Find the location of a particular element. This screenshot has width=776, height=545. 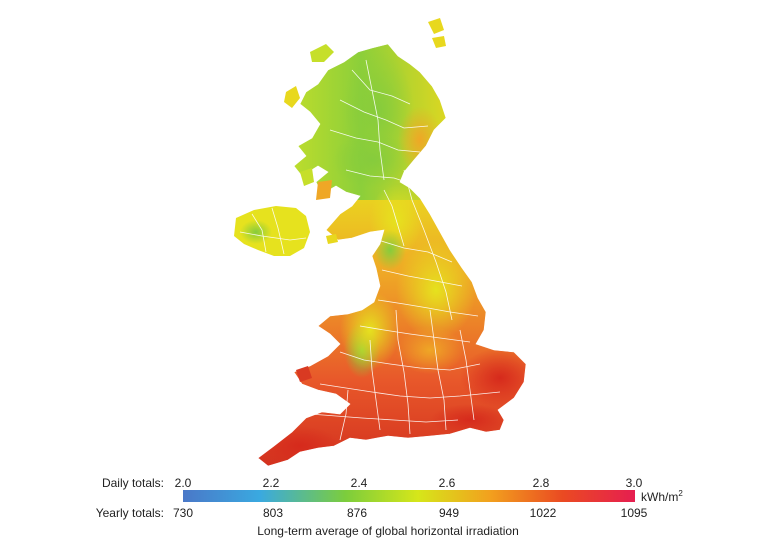

yearly-totals-label: Yearly totals: is located at coordinates (129, 513).